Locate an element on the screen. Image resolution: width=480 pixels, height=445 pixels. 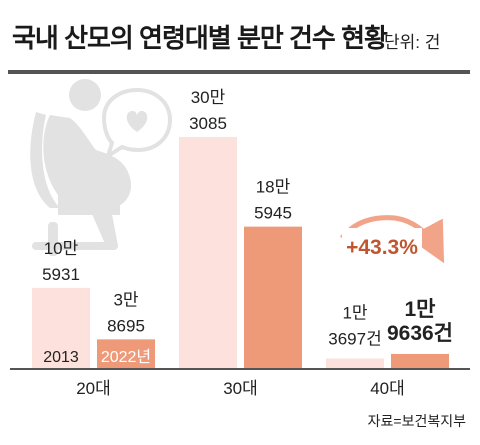
source-note: 자료=보건복지부 is located at coordinates (416, 421).